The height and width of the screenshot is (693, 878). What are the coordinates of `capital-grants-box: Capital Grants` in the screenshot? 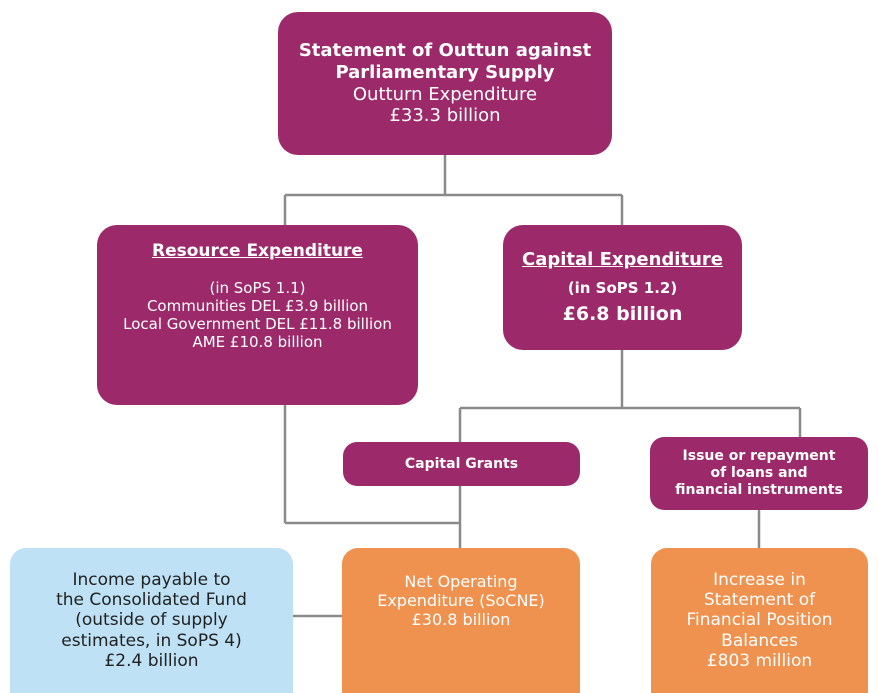 It's located at (461, 464).